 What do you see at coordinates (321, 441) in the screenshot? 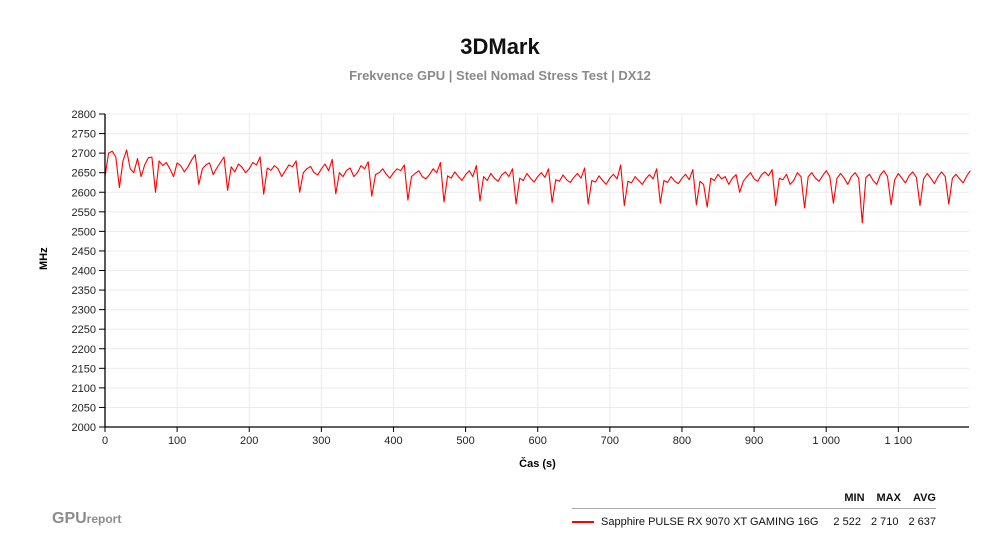
I see `x-tick-label: 300` at bounding box center [321, 441].